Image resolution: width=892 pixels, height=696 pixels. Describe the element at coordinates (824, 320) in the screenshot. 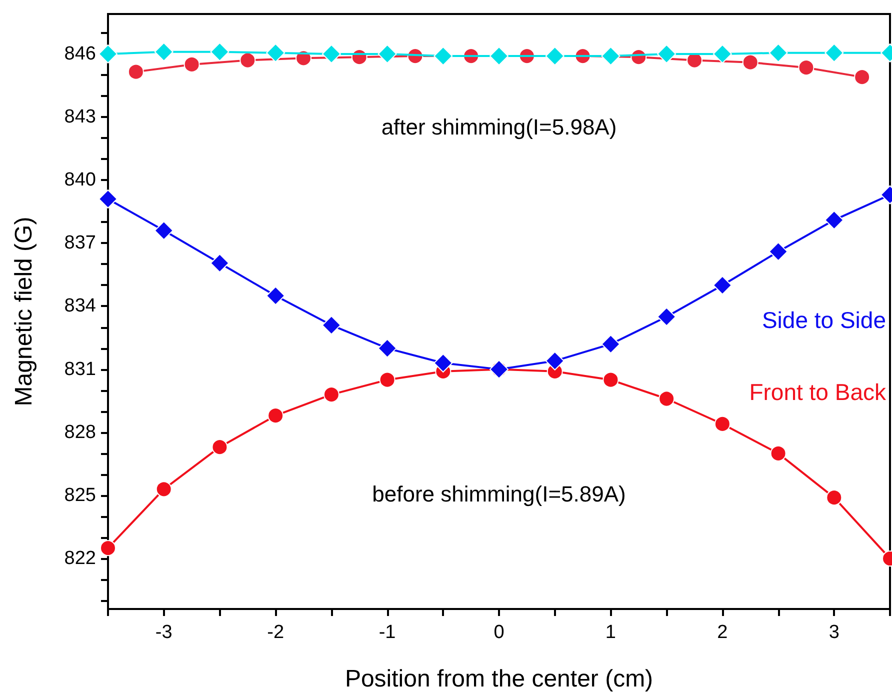

I see `series-label: Side to Side` at that location.